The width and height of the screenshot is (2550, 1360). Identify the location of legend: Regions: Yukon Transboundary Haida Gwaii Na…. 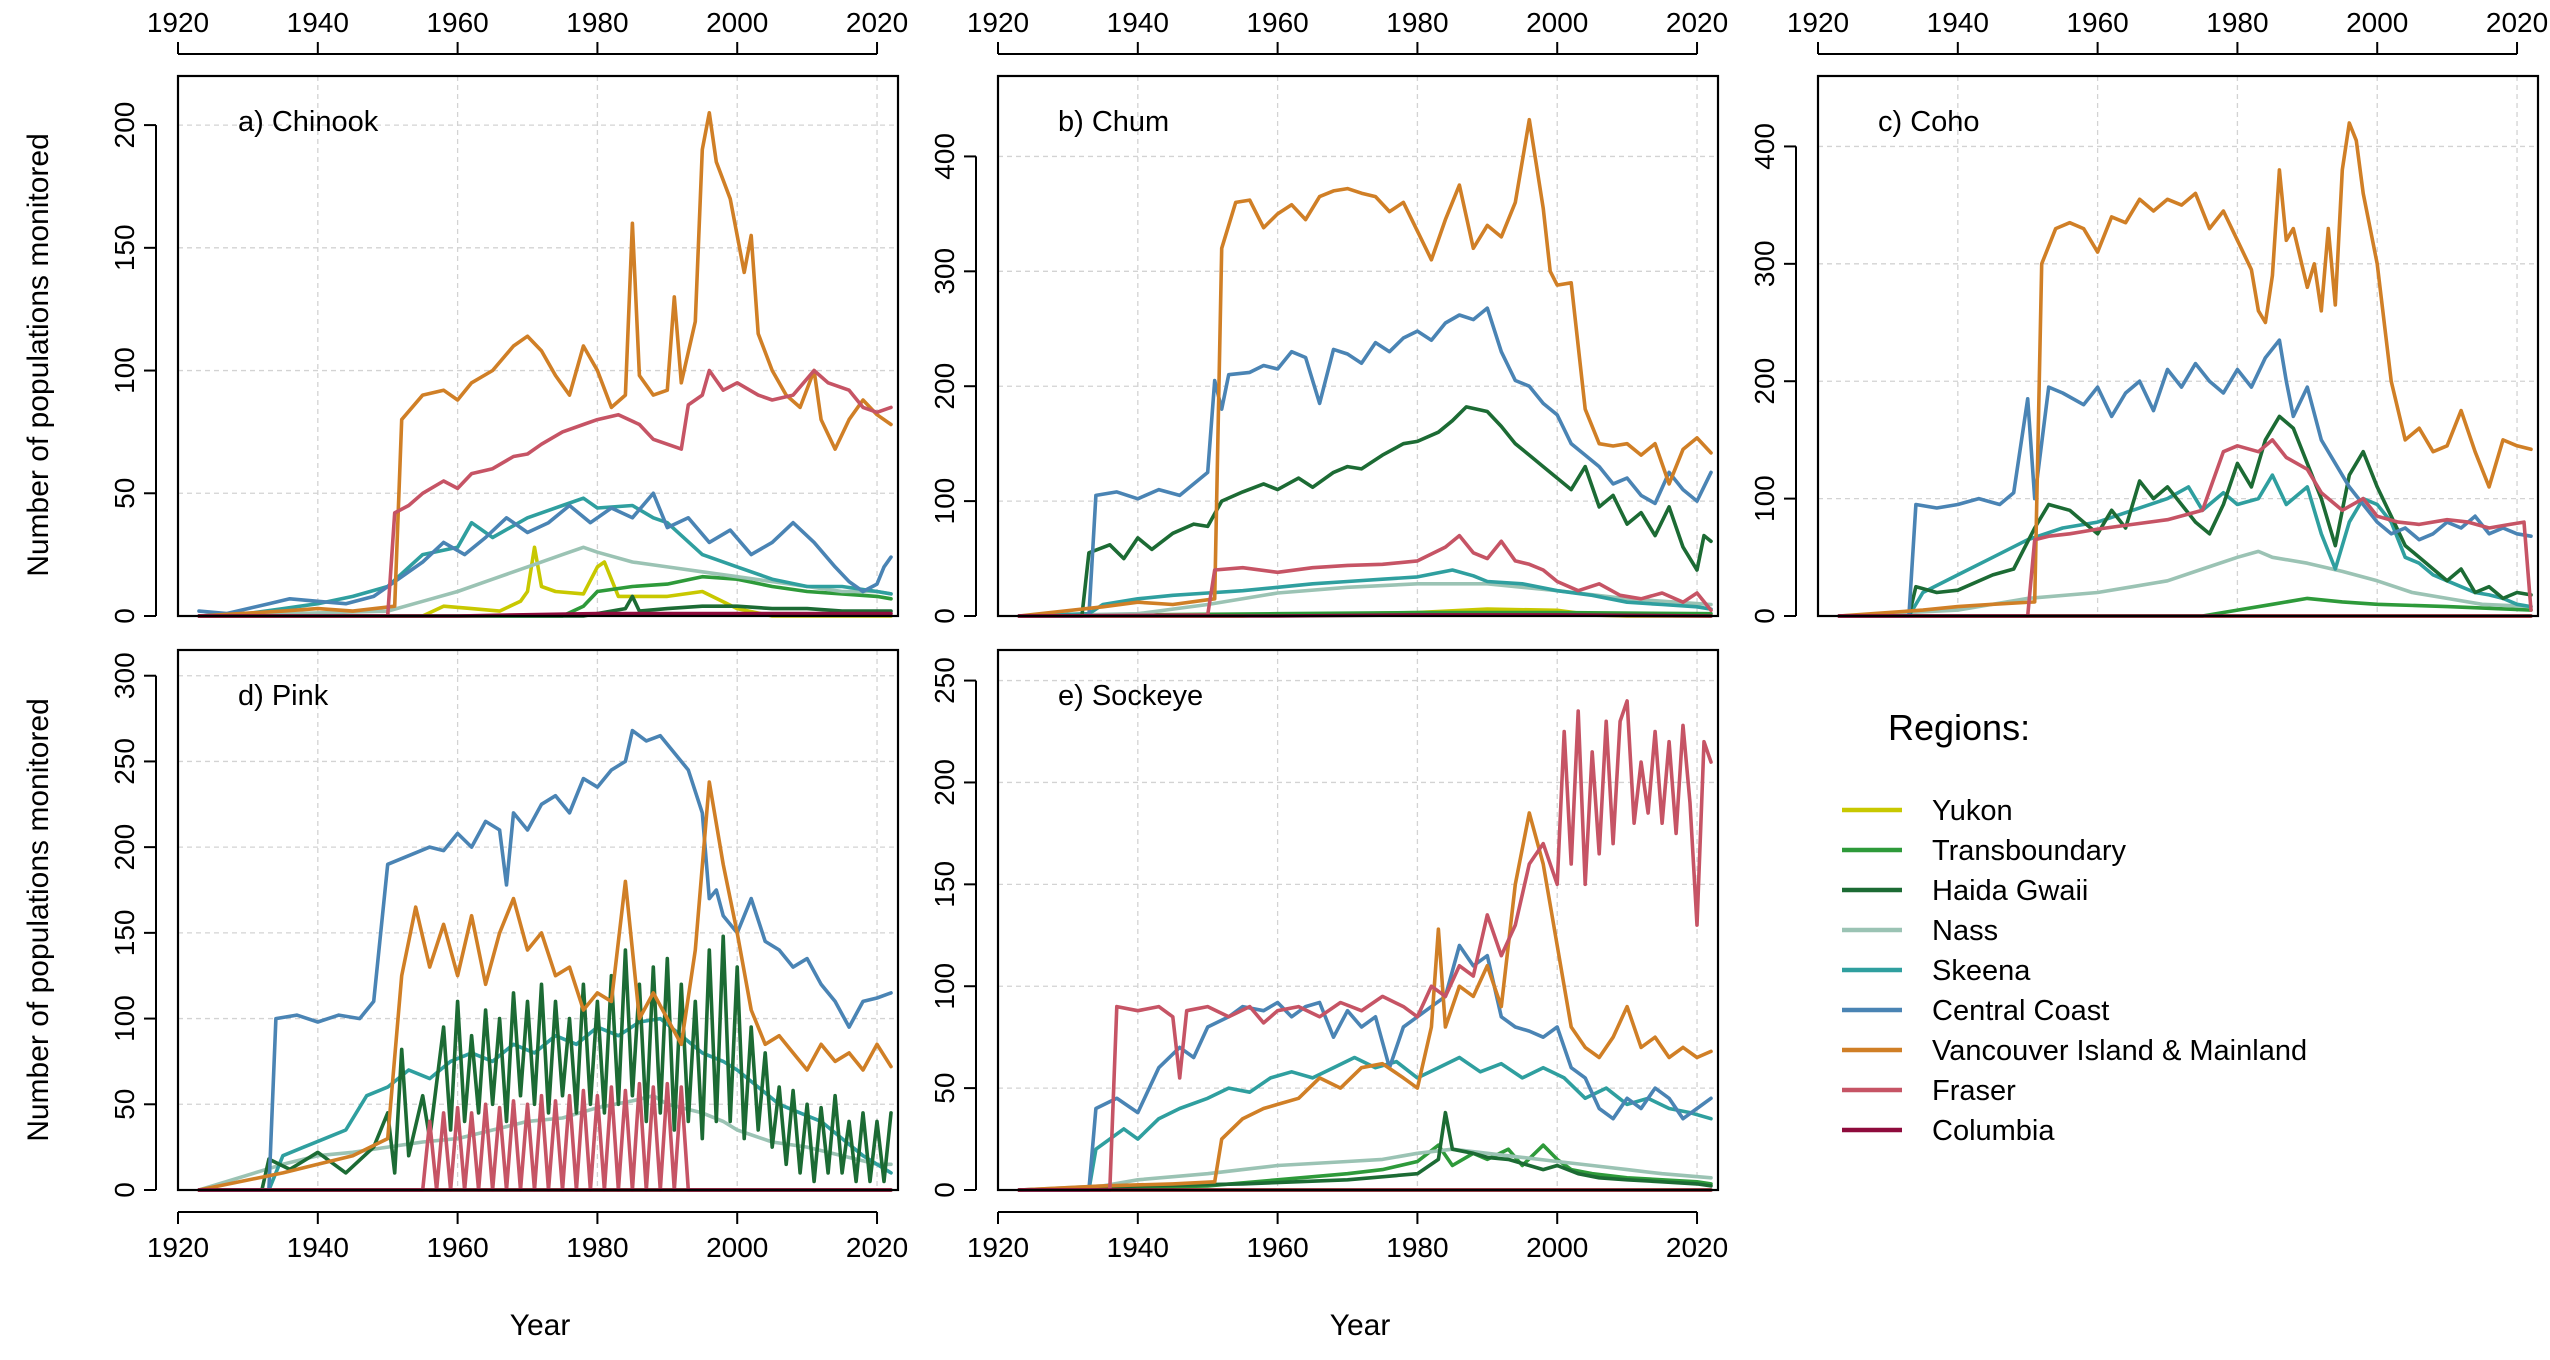
(2074, 927).